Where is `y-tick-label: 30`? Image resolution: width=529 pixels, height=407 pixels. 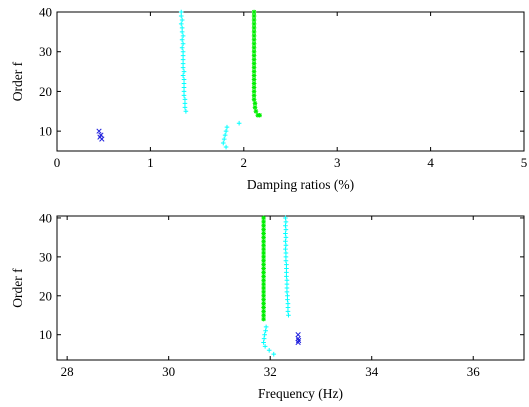
y-tick-label: 30 is located at coordinates (45, 51).